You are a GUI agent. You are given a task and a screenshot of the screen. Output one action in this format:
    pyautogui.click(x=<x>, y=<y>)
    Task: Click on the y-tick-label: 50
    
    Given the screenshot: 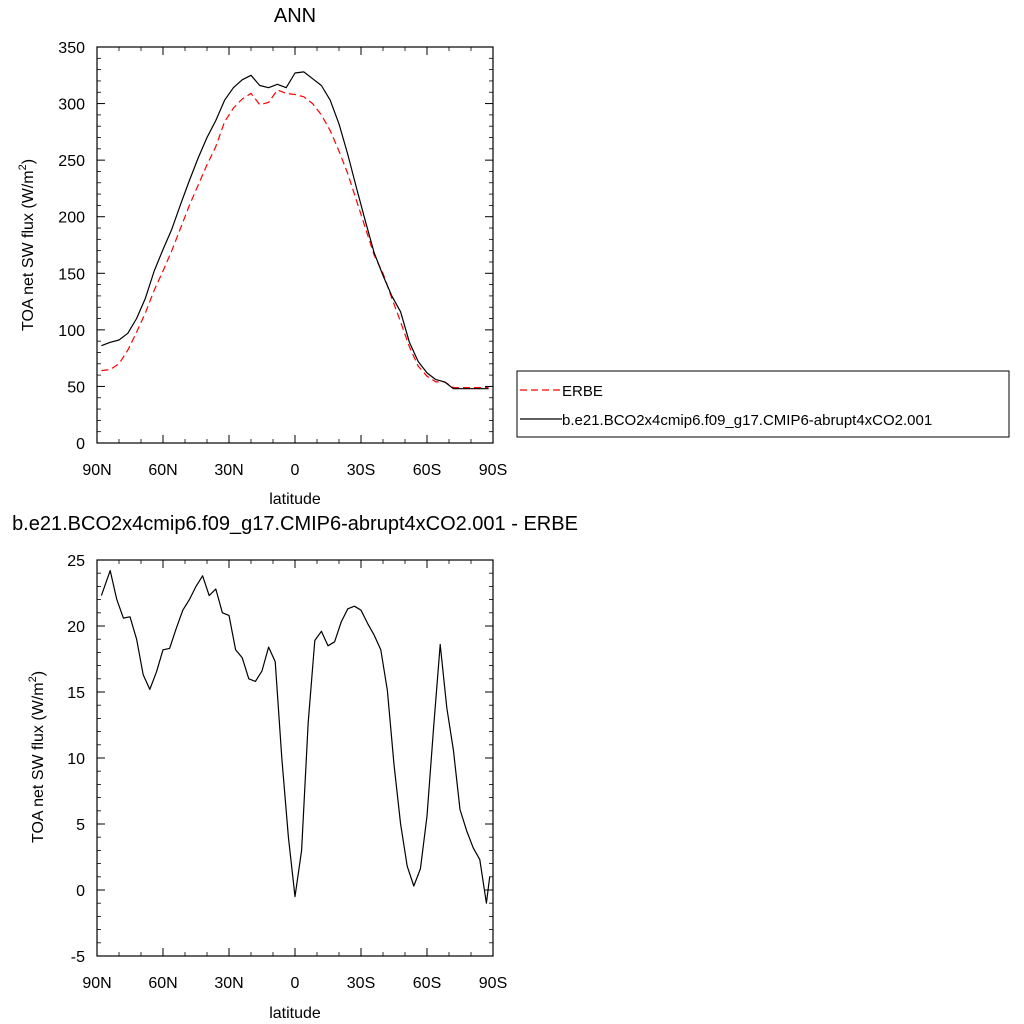 What is the action you would take?
    pyautogui.click(x=76, y=387)
    